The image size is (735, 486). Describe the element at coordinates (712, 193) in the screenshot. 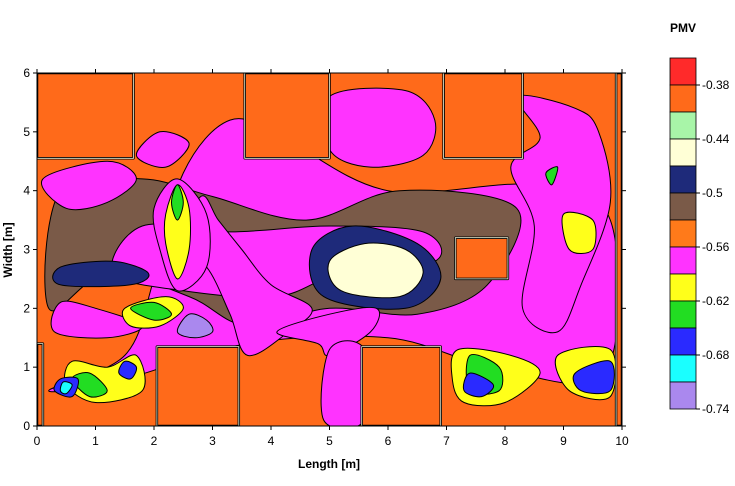

I see `colorbar-label: -0.5` at that location.